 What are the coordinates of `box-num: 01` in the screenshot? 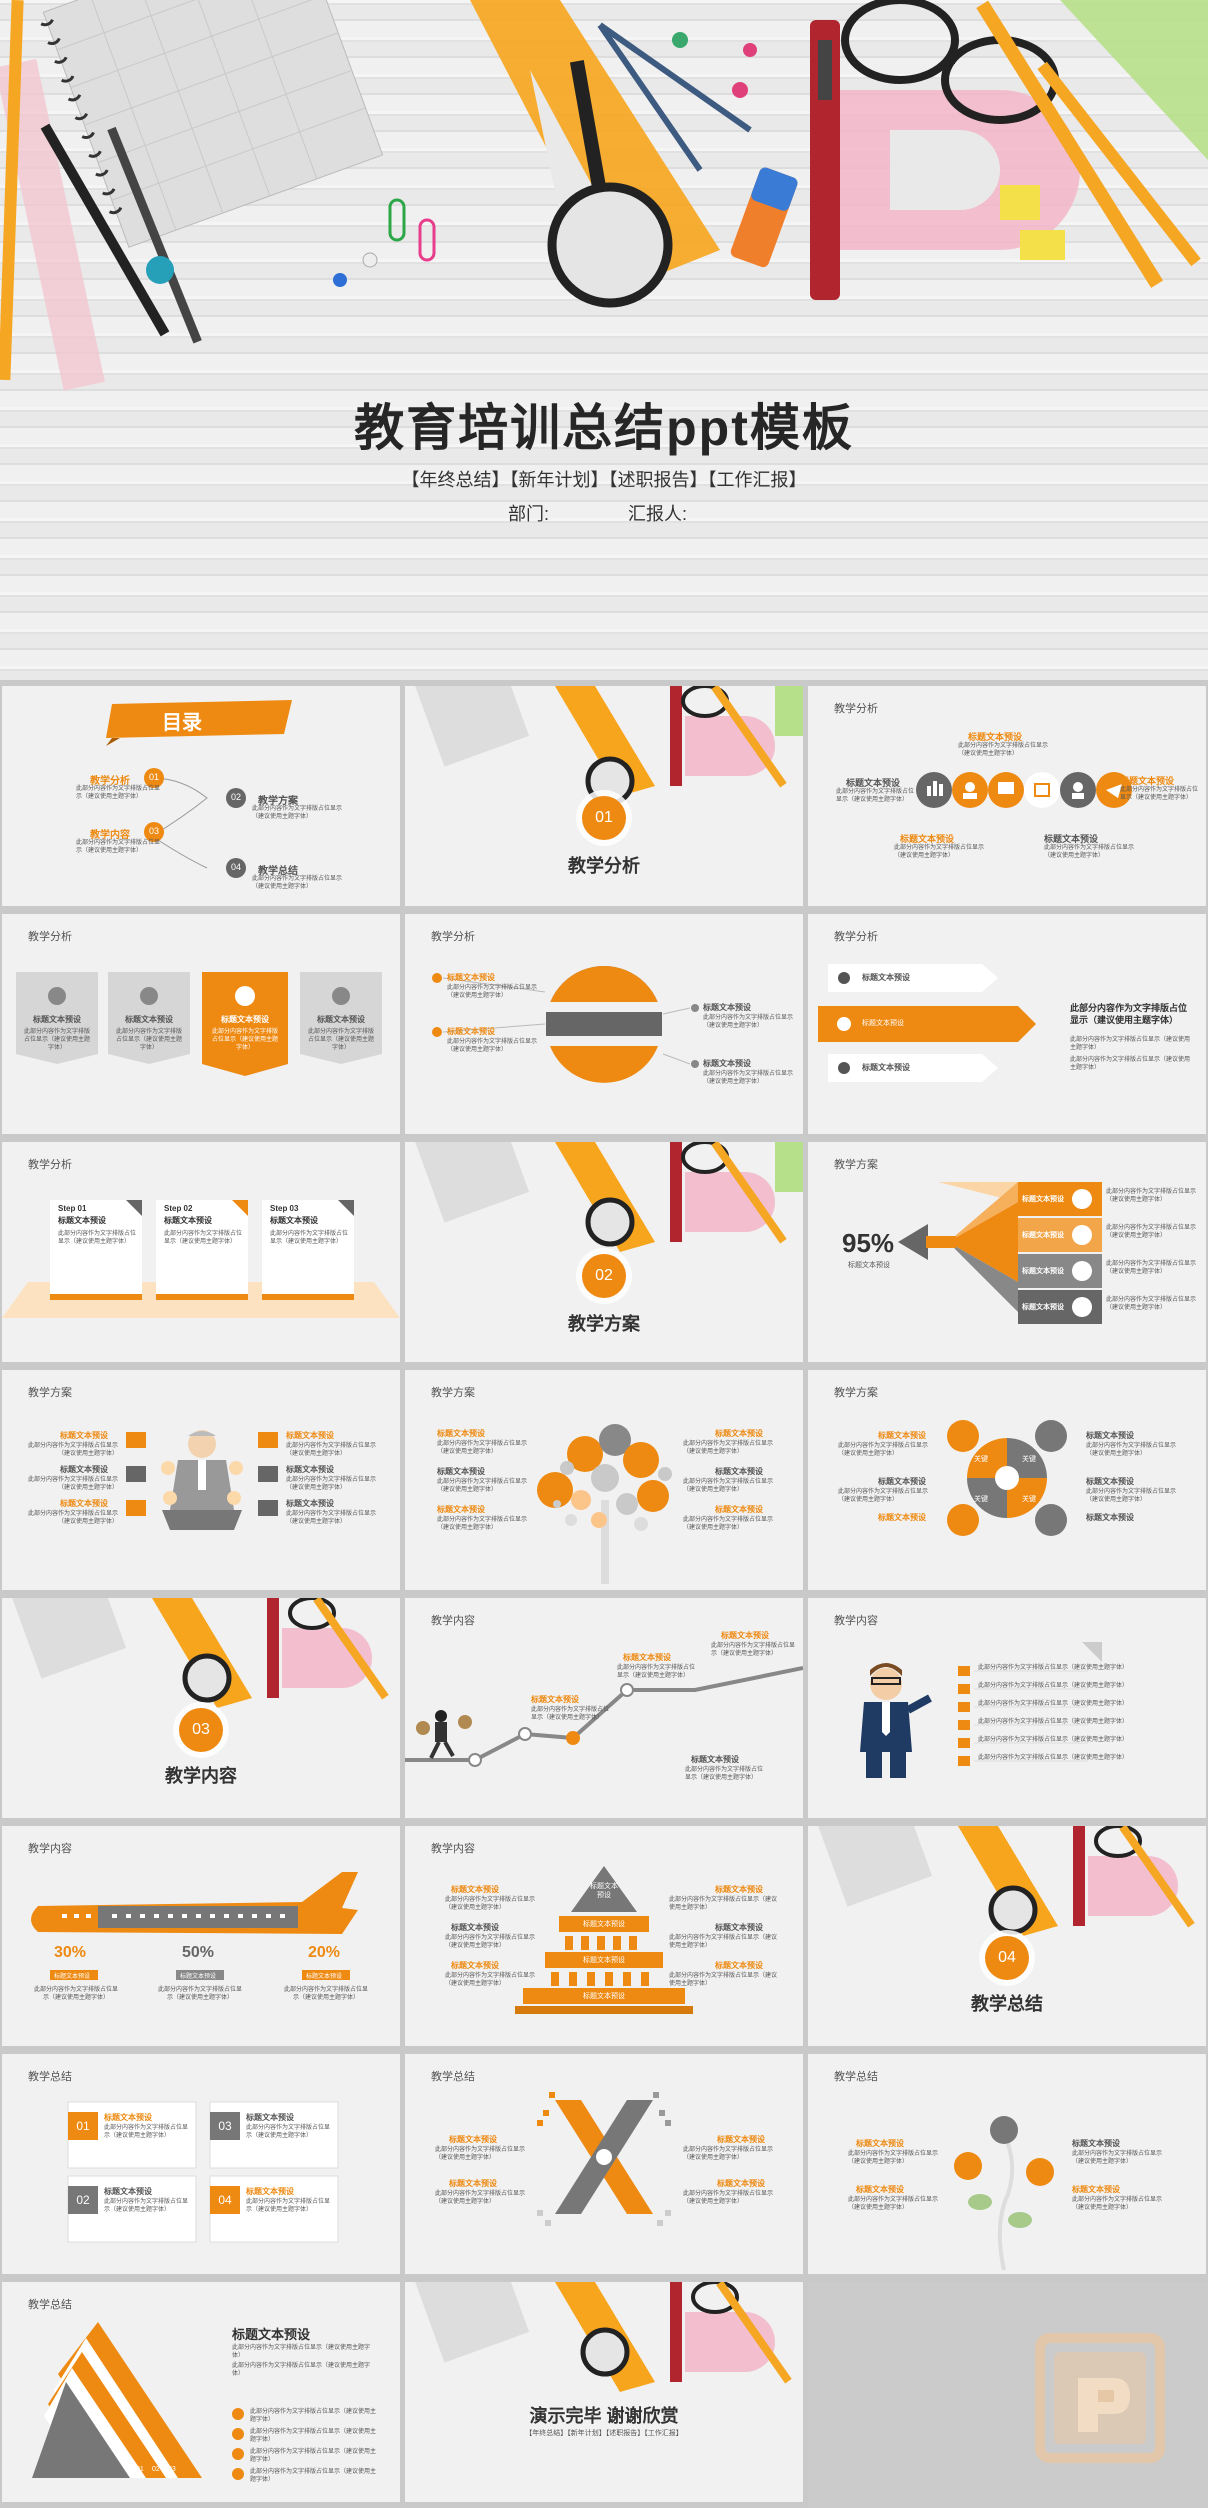 It's located at (83, 2126).